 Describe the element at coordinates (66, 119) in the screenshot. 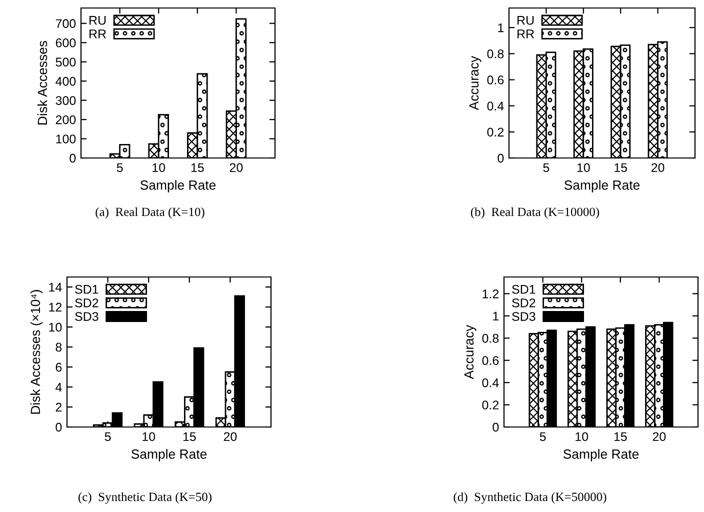

I see `y-tick-label: 200` at that location.